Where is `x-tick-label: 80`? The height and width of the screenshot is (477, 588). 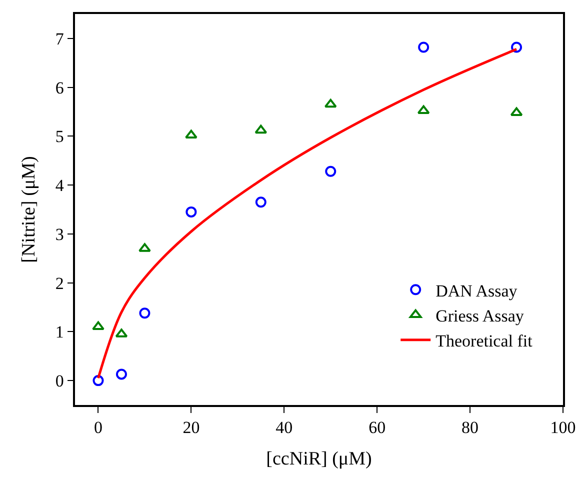
x-tick-label: 80 is located at coordinates (470, 428).